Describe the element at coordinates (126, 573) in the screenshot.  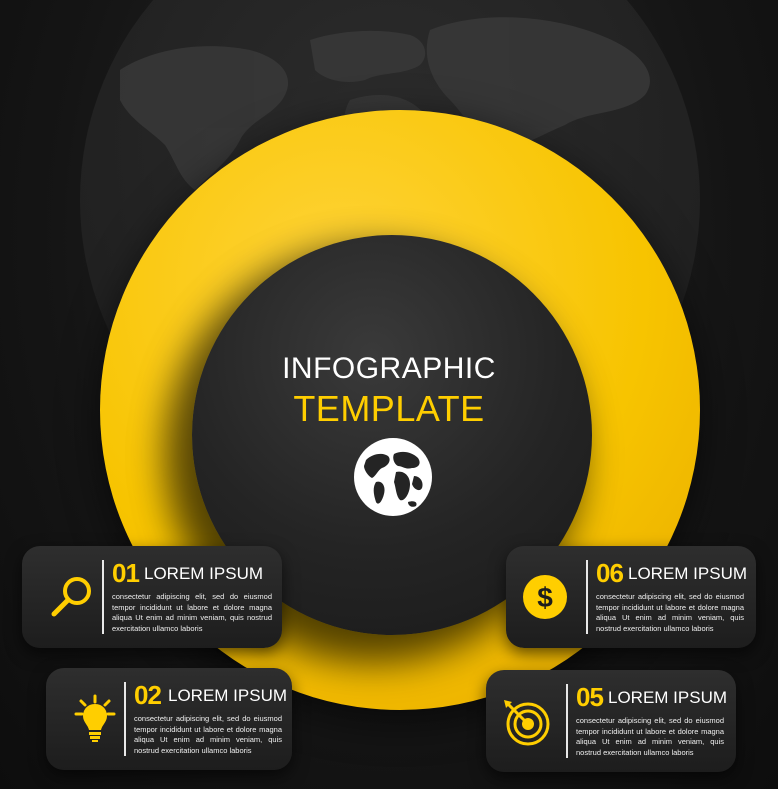
I see `item-number: 01` at that location.